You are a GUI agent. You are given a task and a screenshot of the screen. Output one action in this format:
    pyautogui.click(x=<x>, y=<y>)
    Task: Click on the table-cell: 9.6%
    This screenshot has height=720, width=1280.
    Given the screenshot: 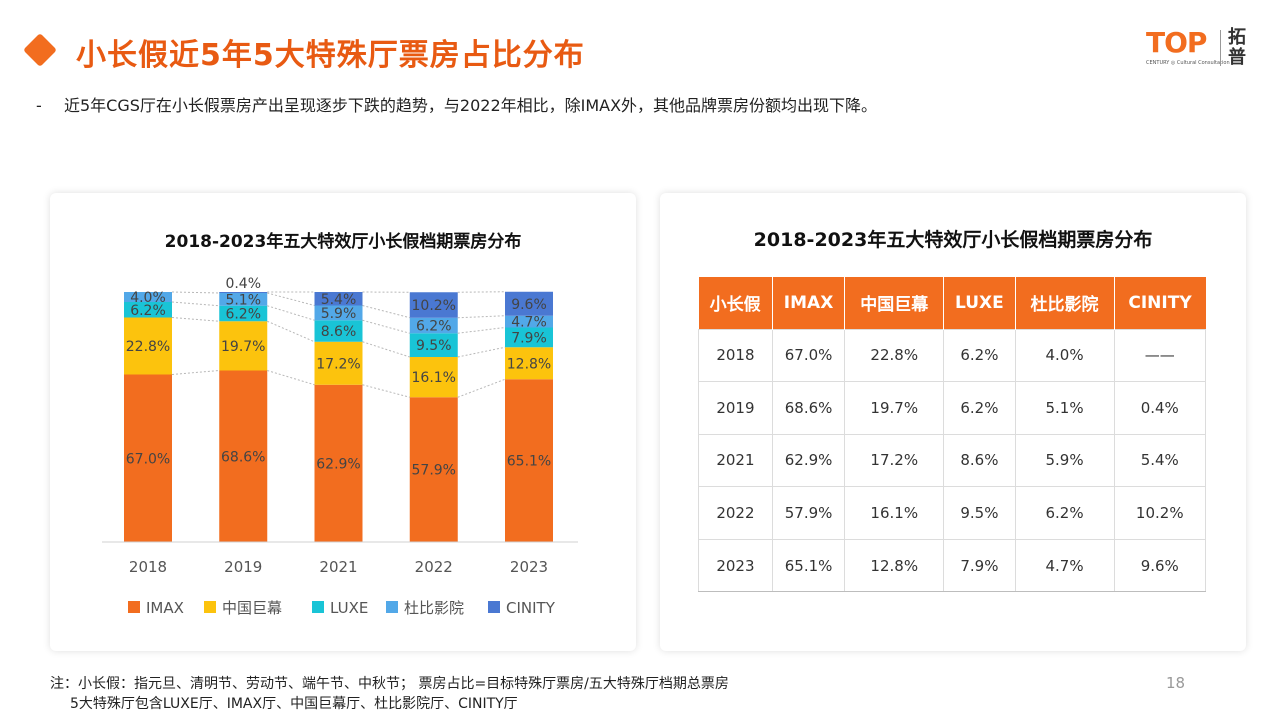 What is the action you would take?
    pyautogui.click(x=1160, y=565)
    